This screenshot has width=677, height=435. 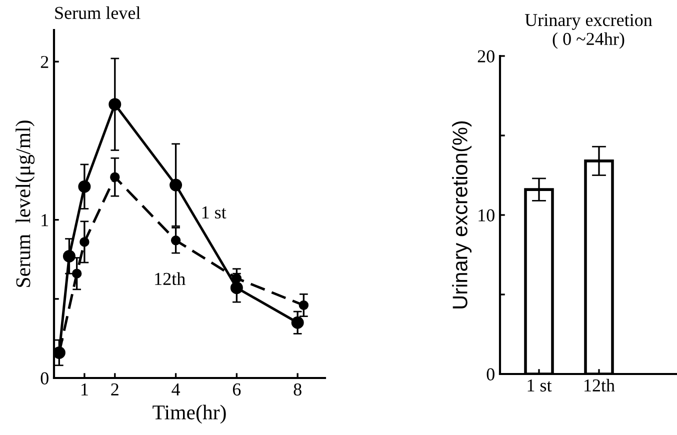 What do you see at coordinates (486, 56) in the screenshot?
I see `y-tick-label: 20` at bounding box center [486, 56].